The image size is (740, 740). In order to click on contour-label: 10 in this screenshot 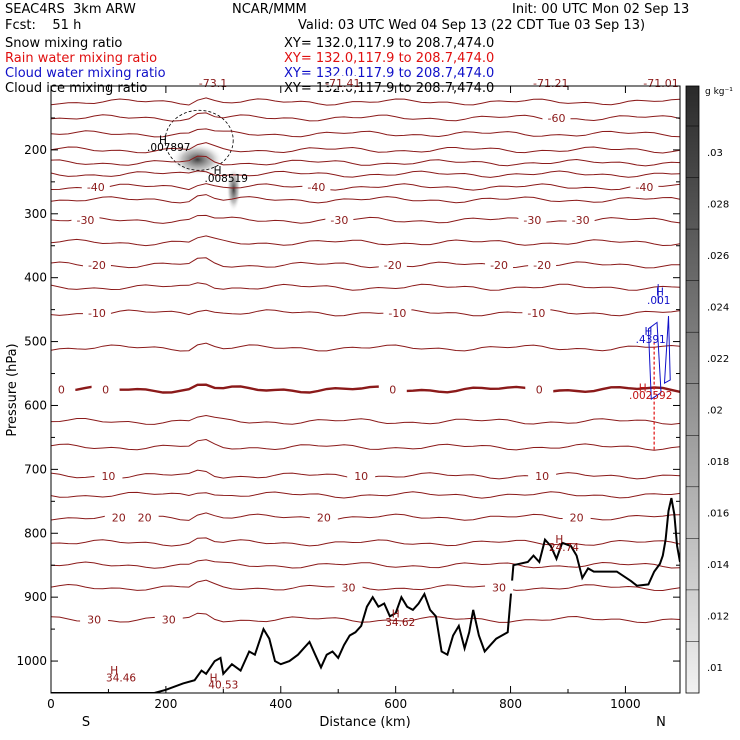, I will do `click(361, 476)`.